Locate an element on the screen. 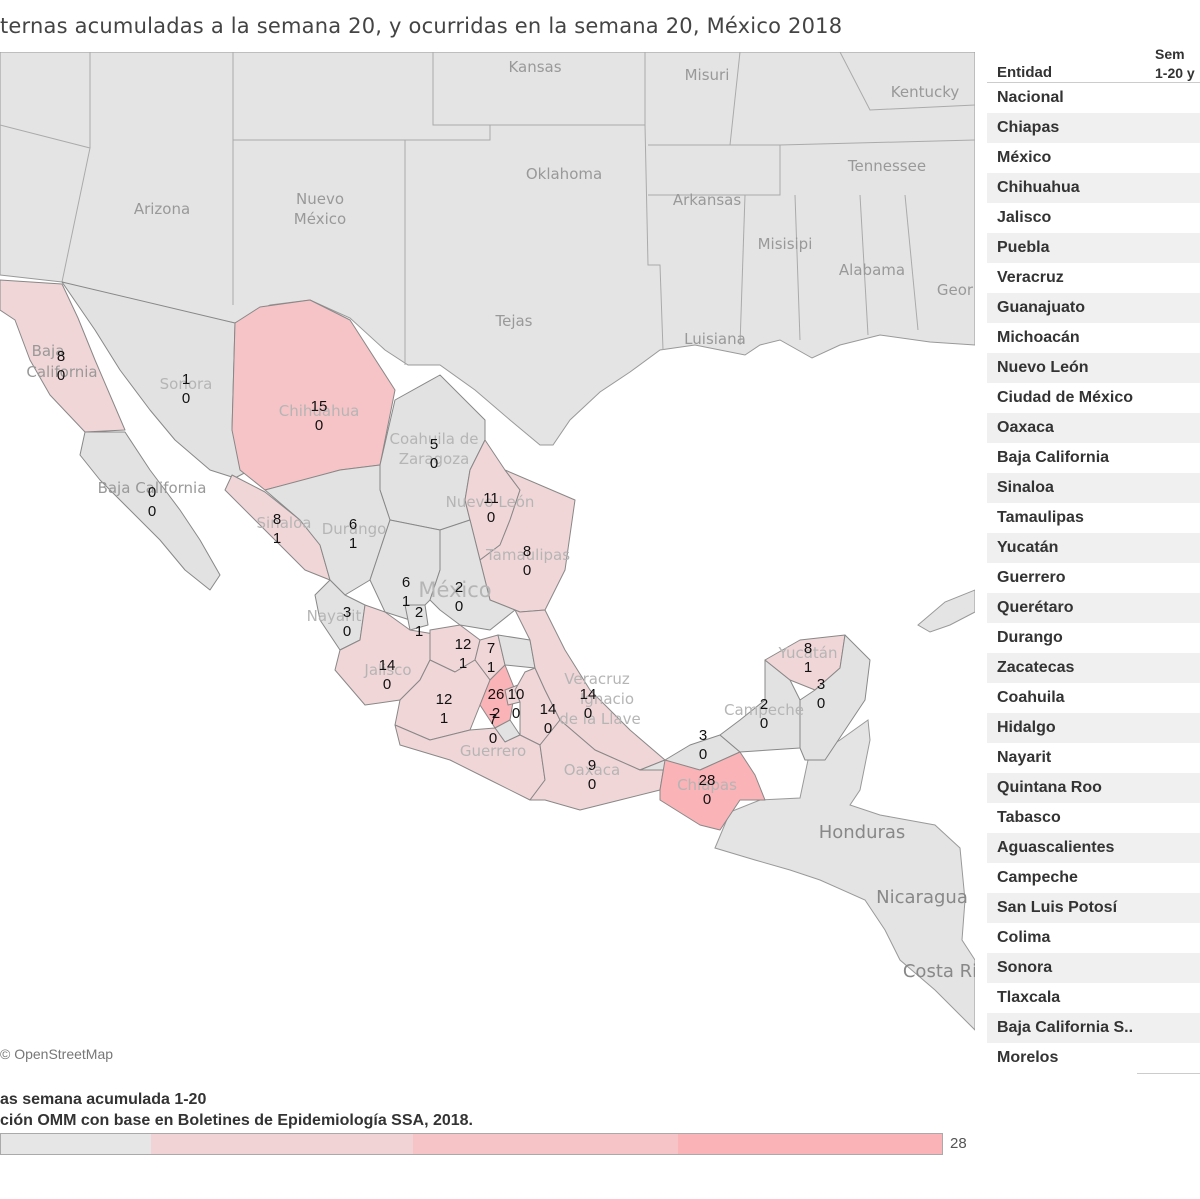 The width and height of the screenshot is (1200, 1199). value-semana-ciudad-de-mexico: 0 is located at coordinates (516, 713).